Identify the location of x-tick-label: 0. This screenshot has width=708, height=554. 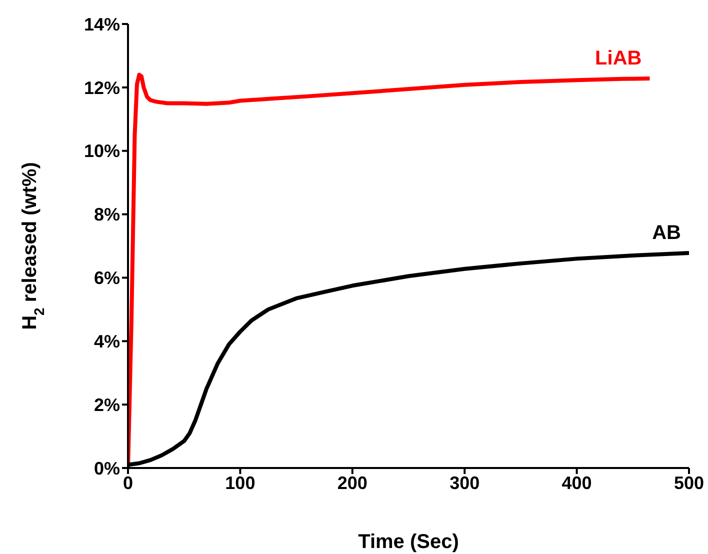
(128, 482).